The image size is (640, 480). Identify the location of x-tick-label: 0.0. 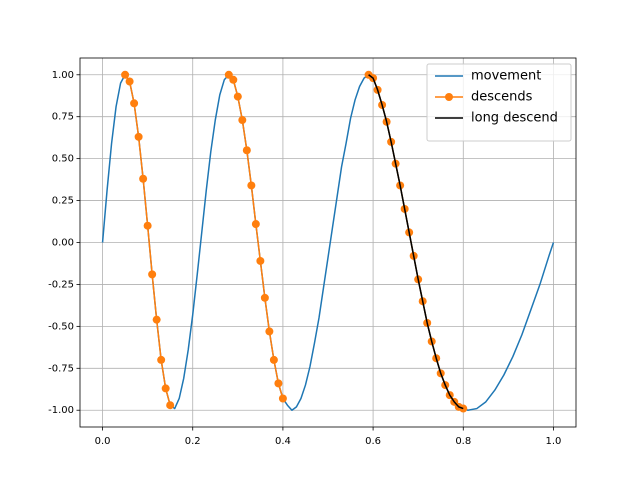
(103, 441).